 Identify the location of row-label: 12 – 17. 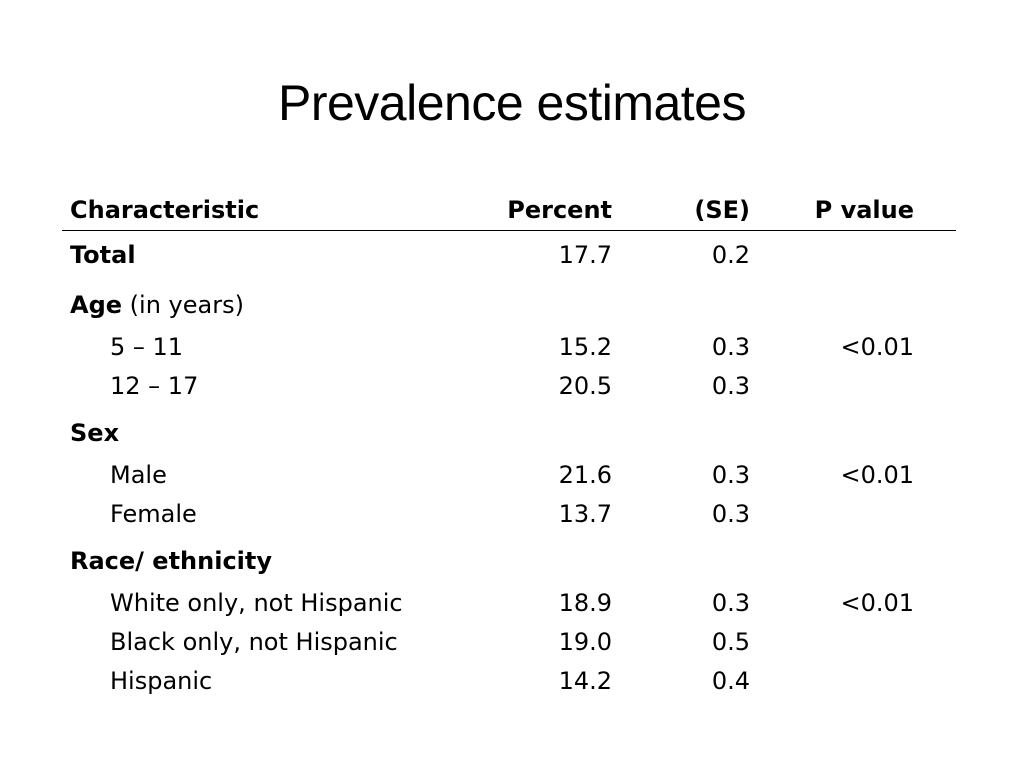
(154, 385).